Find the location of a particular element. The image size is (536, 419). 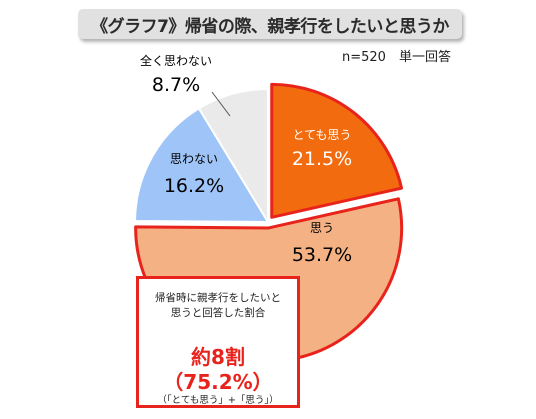

slice-label: 全く思わない is located at coordinates (176, 60).